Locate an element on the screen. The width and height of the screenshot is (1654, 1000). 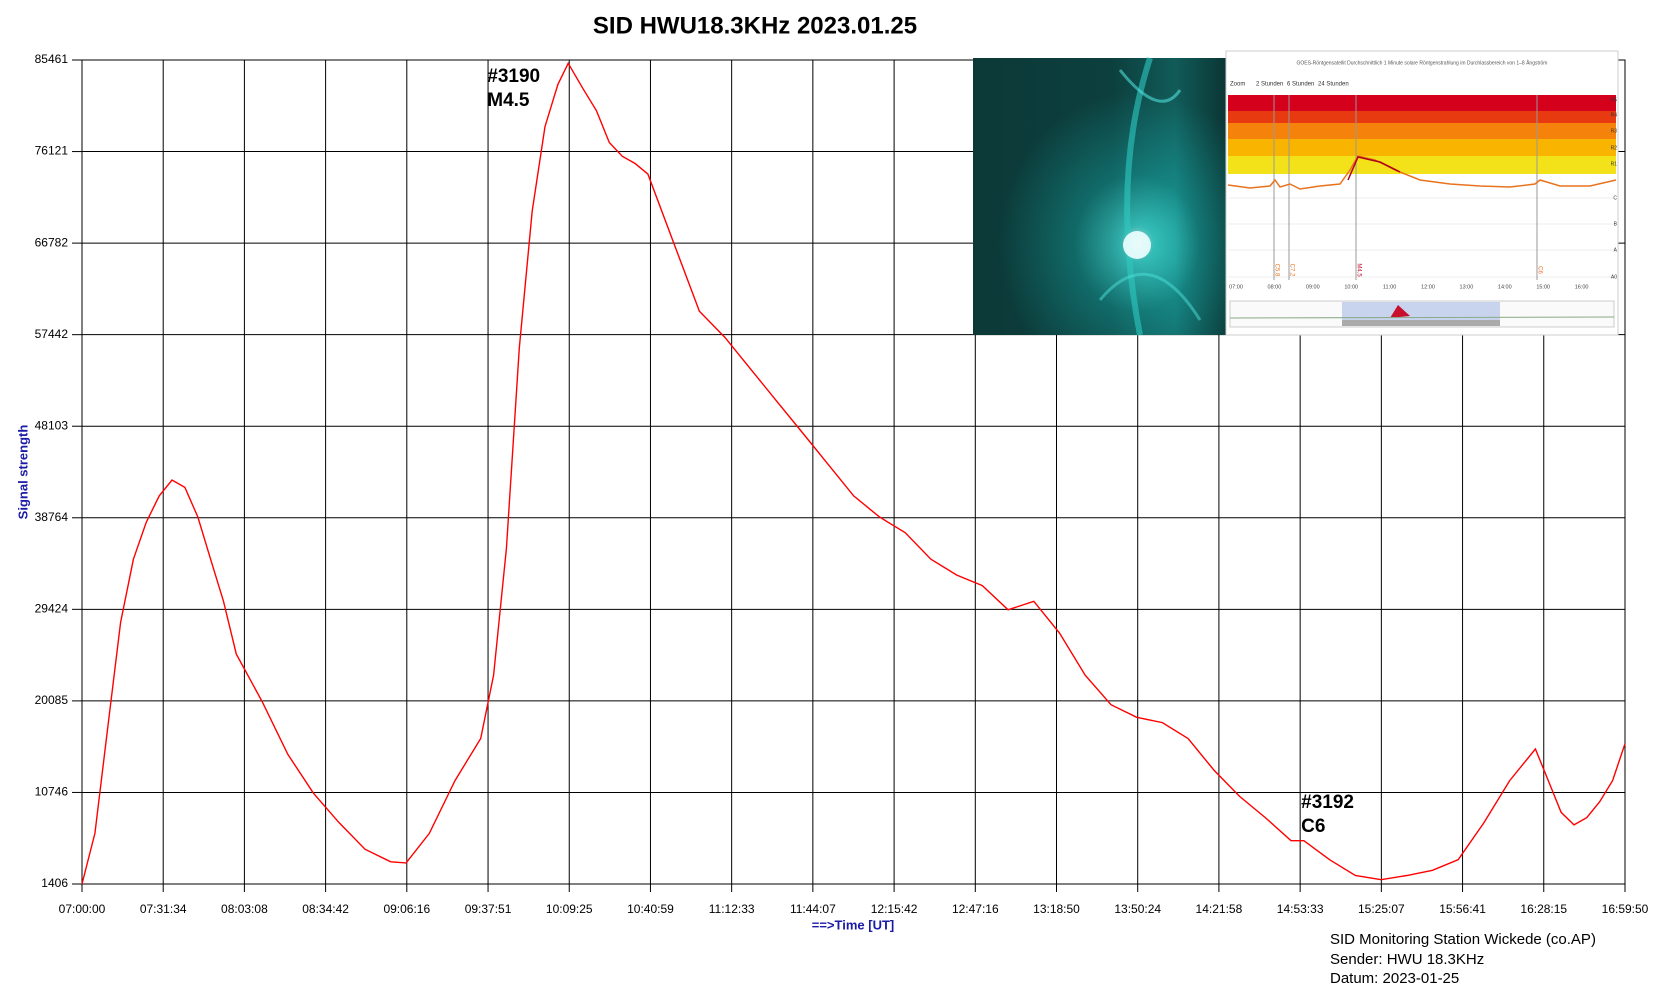
inset-event: C7.2 is located at coordinates (1291, 270).